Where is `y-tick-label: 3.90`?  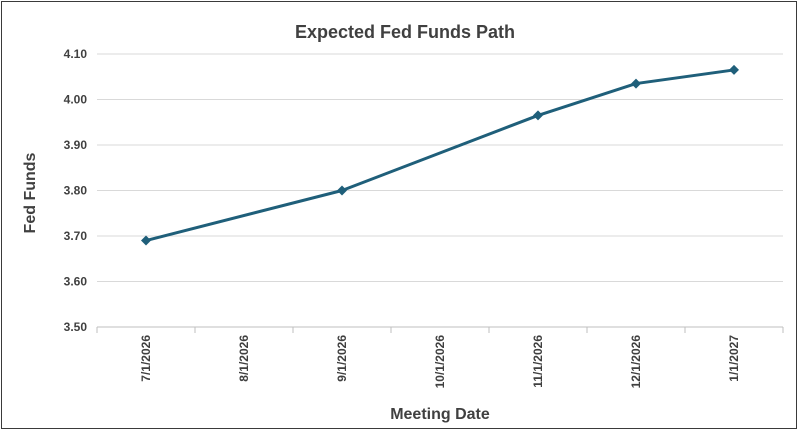
y-tick-label: 3.90 is located at coordinates (76, 145).